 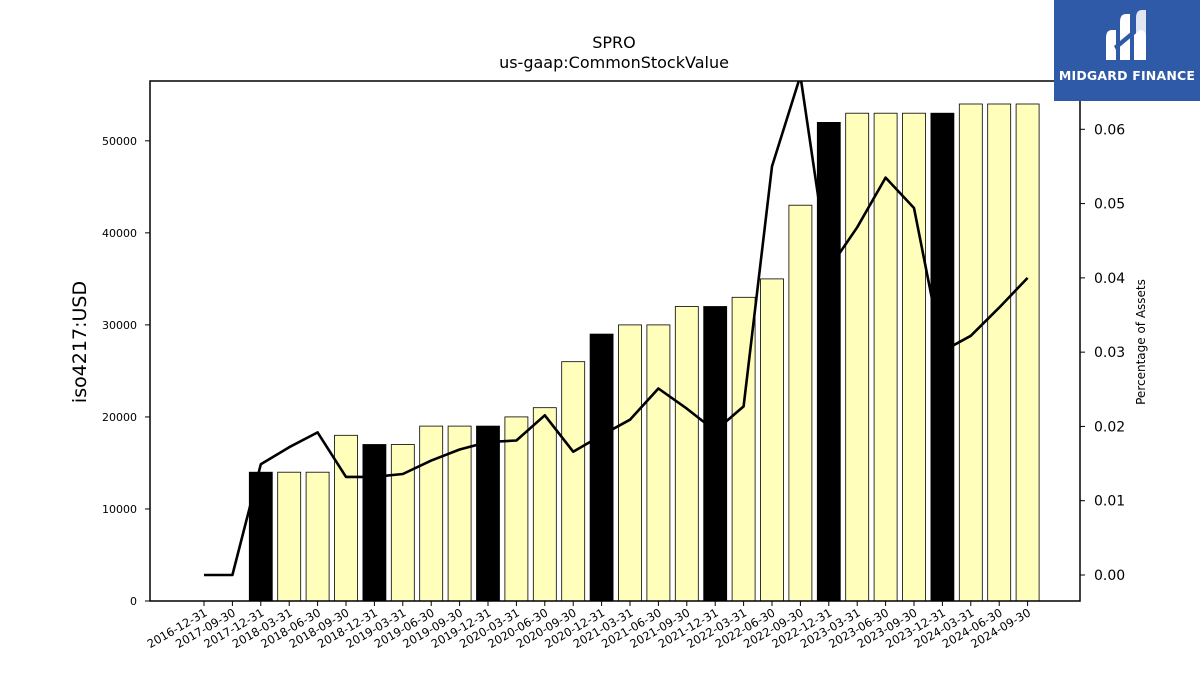 What do you see at coordinates (1141, 342) in the screenshot?
I see `y2-axis-label: Percentage of Assets` at bounding box center [1141, 342].